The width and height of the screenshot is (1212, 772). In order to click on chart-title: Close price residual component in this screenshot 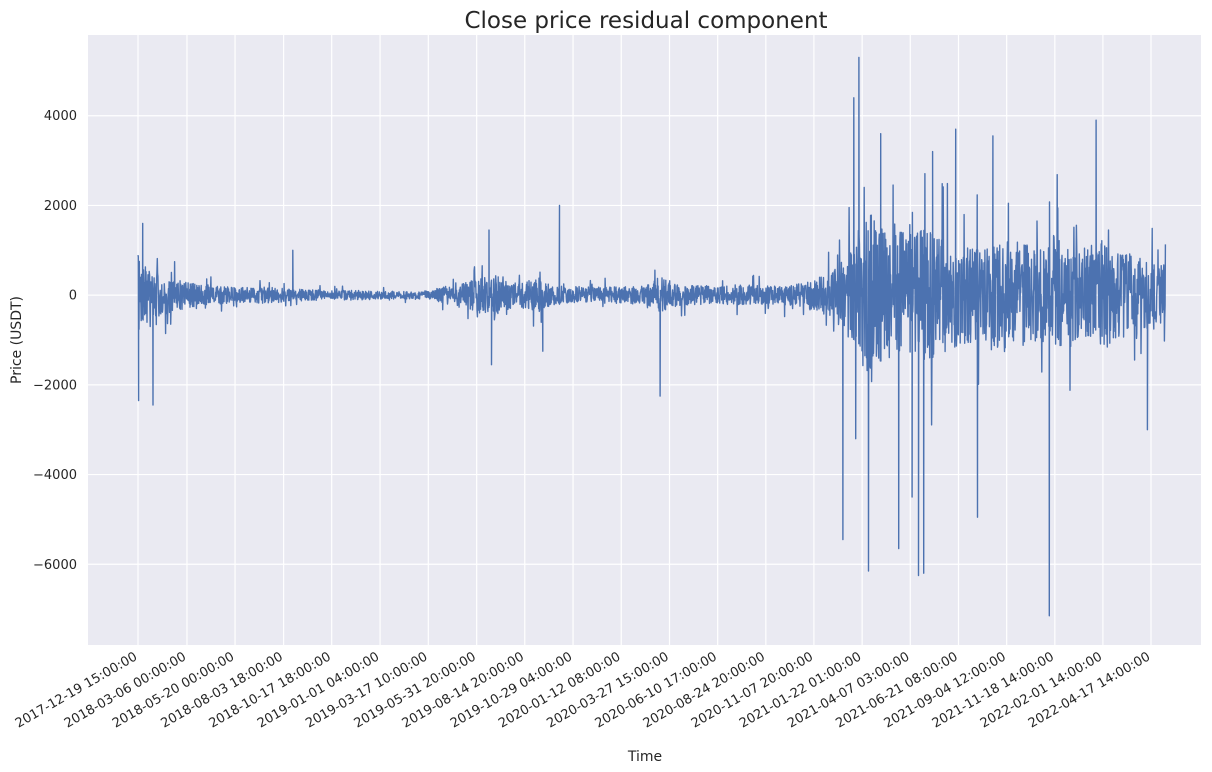, I will do `click(645, 21)`.